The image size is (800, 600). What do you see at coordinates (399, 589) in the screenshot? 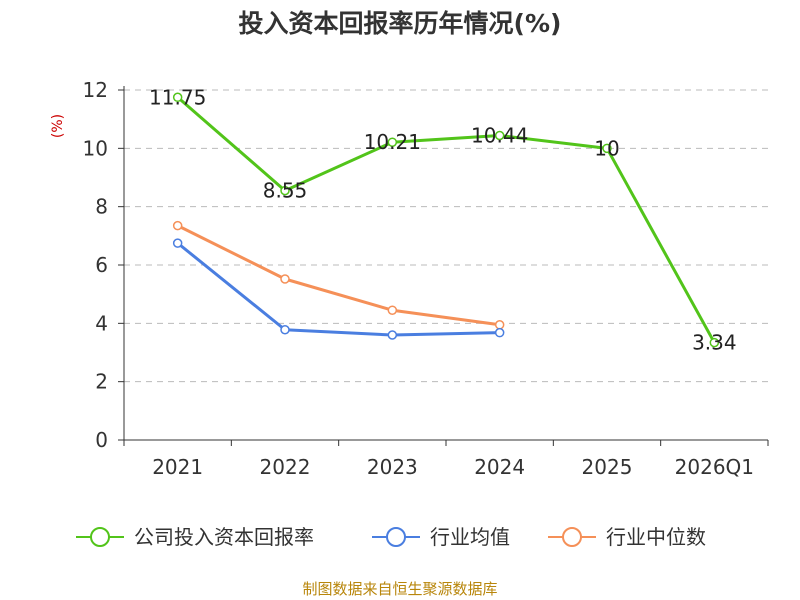
I see `source-note: 制图数据来自恒生聚源数据库` at bounding box center [399, 589].